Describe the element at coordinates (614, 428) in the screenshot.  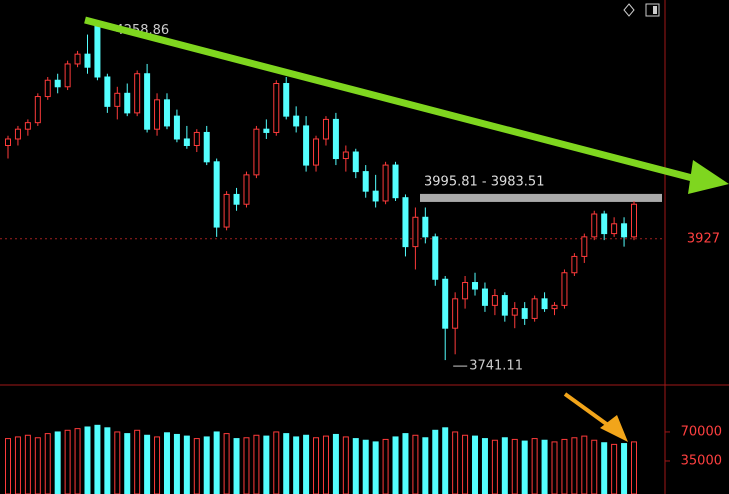
I see `volume-arrow-head` at that location.